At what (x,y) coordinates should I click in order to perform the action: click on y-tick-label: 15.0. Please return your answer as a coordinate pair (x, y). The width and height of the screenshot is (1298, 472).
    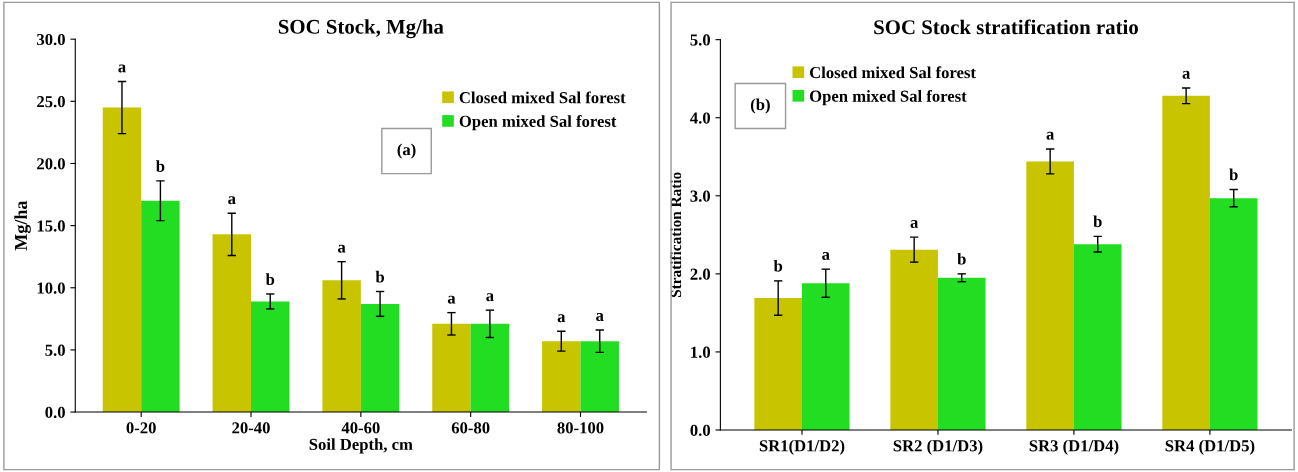
    Looking at the image, I should click on (51, 226).